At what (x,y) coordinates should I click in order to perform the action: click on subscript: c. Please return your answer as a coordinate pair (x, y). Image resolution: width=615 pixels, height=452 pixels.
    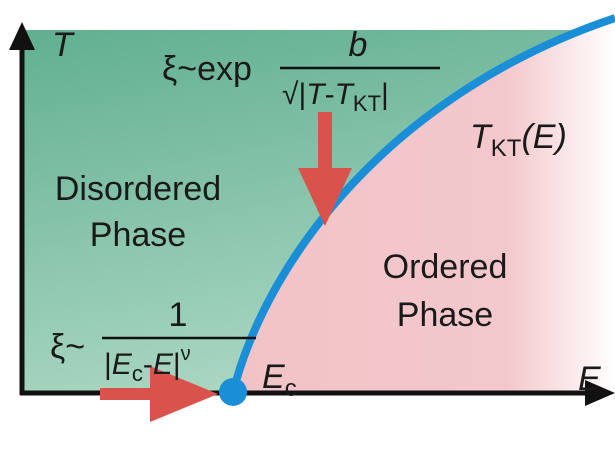
    Looking at the image, I should click on (291, 388).